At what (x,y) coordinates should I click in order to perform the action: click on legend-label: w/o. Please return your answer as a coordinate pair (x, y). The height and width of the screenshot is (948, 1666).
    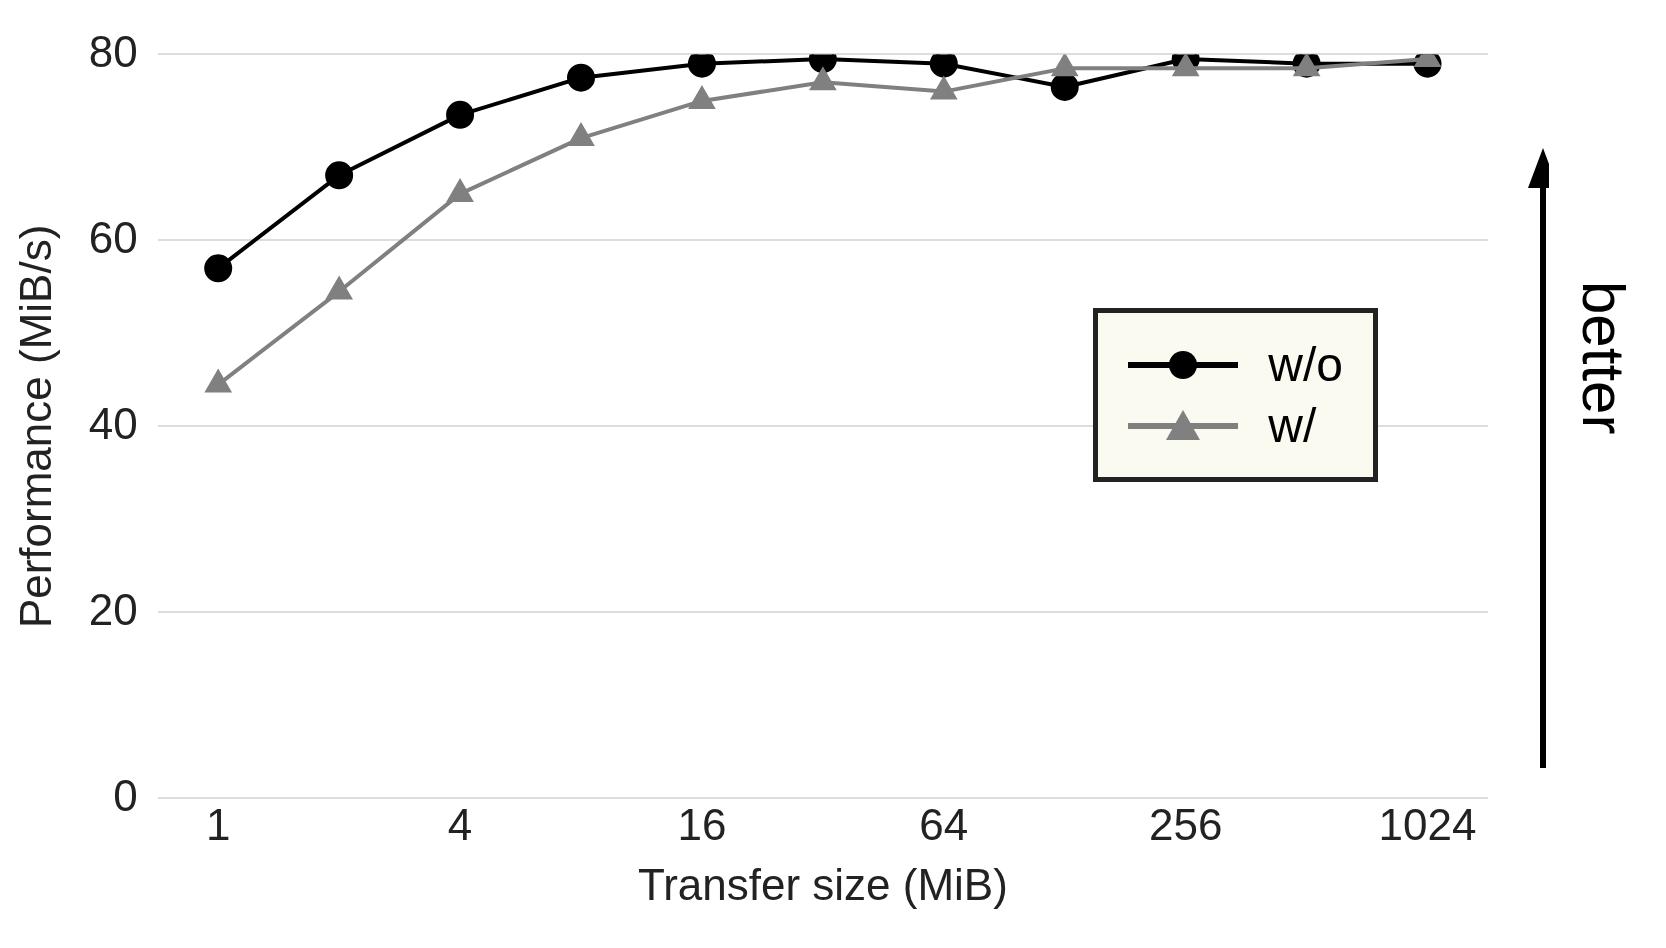
    Looking at the image, I should click on (1305, 364).